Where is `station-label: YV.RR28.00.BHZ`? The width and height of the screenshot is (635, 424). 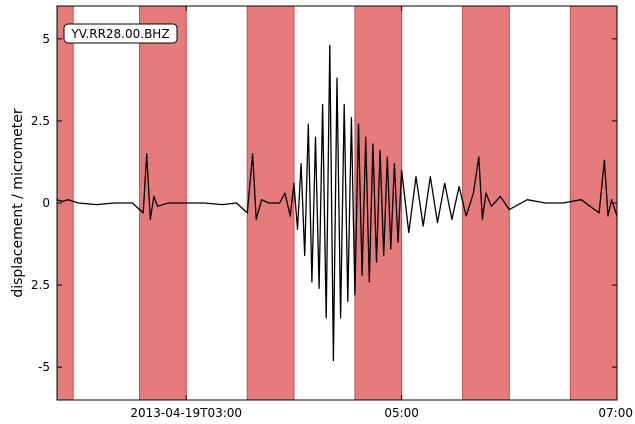 station-label: YV.RR28.00.BHZ is located at coordinates (119, 34).